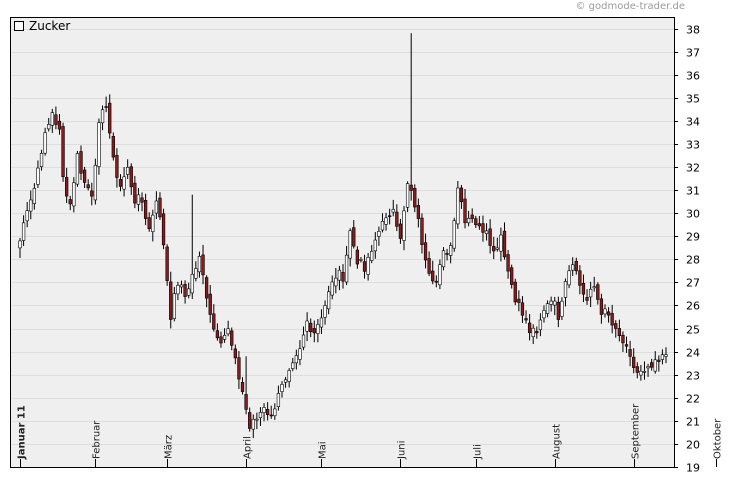  I want to click on x-tick-label: Juni, so click(402, 450).